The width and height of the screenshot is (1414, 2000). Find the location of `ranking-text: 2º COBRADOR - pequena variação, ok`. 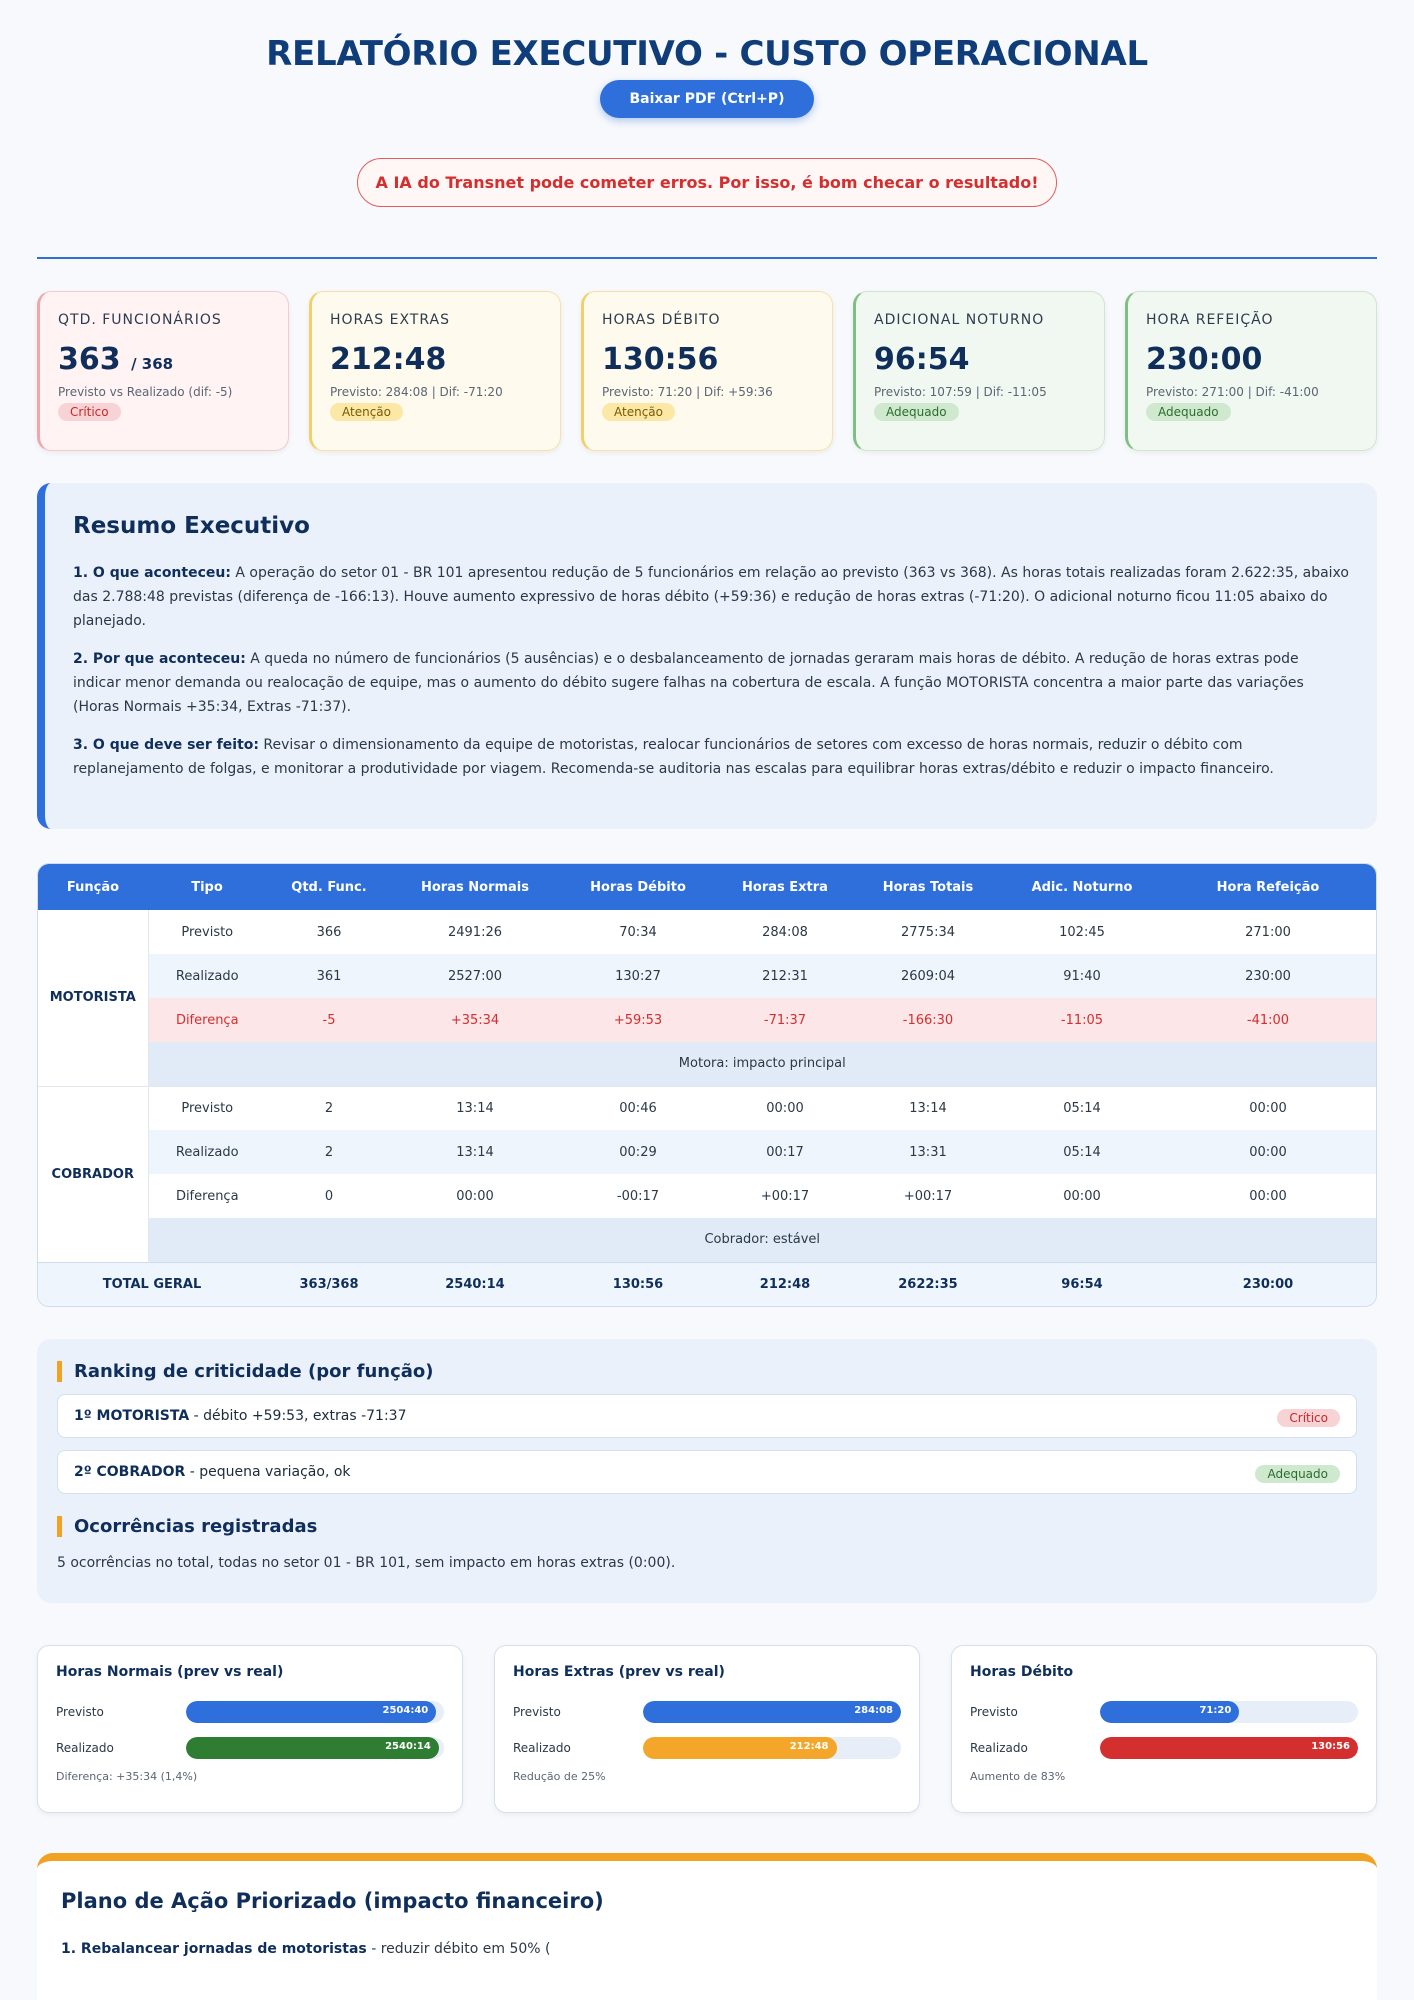

ranking-text: 2º COBRADOR - pequena variação, ok is located at coordinates (212, 1472).